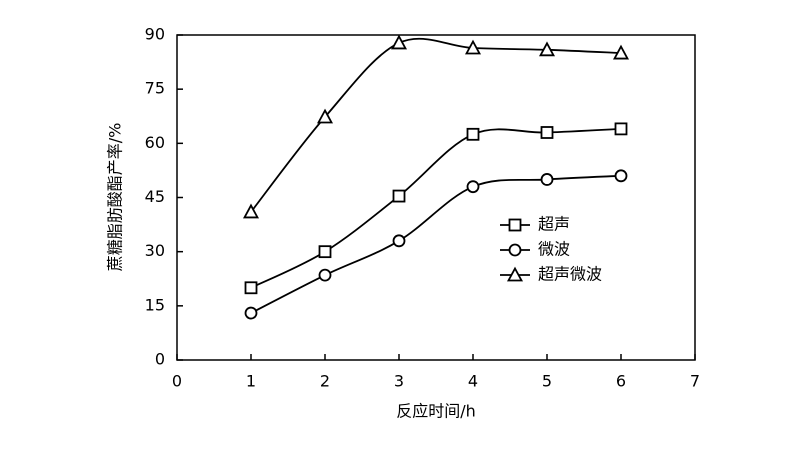 Image resolution: width=800 pixels, height=450 pixels. What do you see at coordinates (155, 142) in the screenshot?
I see `y-tick-label: 60` at bounding box center [155, 142].